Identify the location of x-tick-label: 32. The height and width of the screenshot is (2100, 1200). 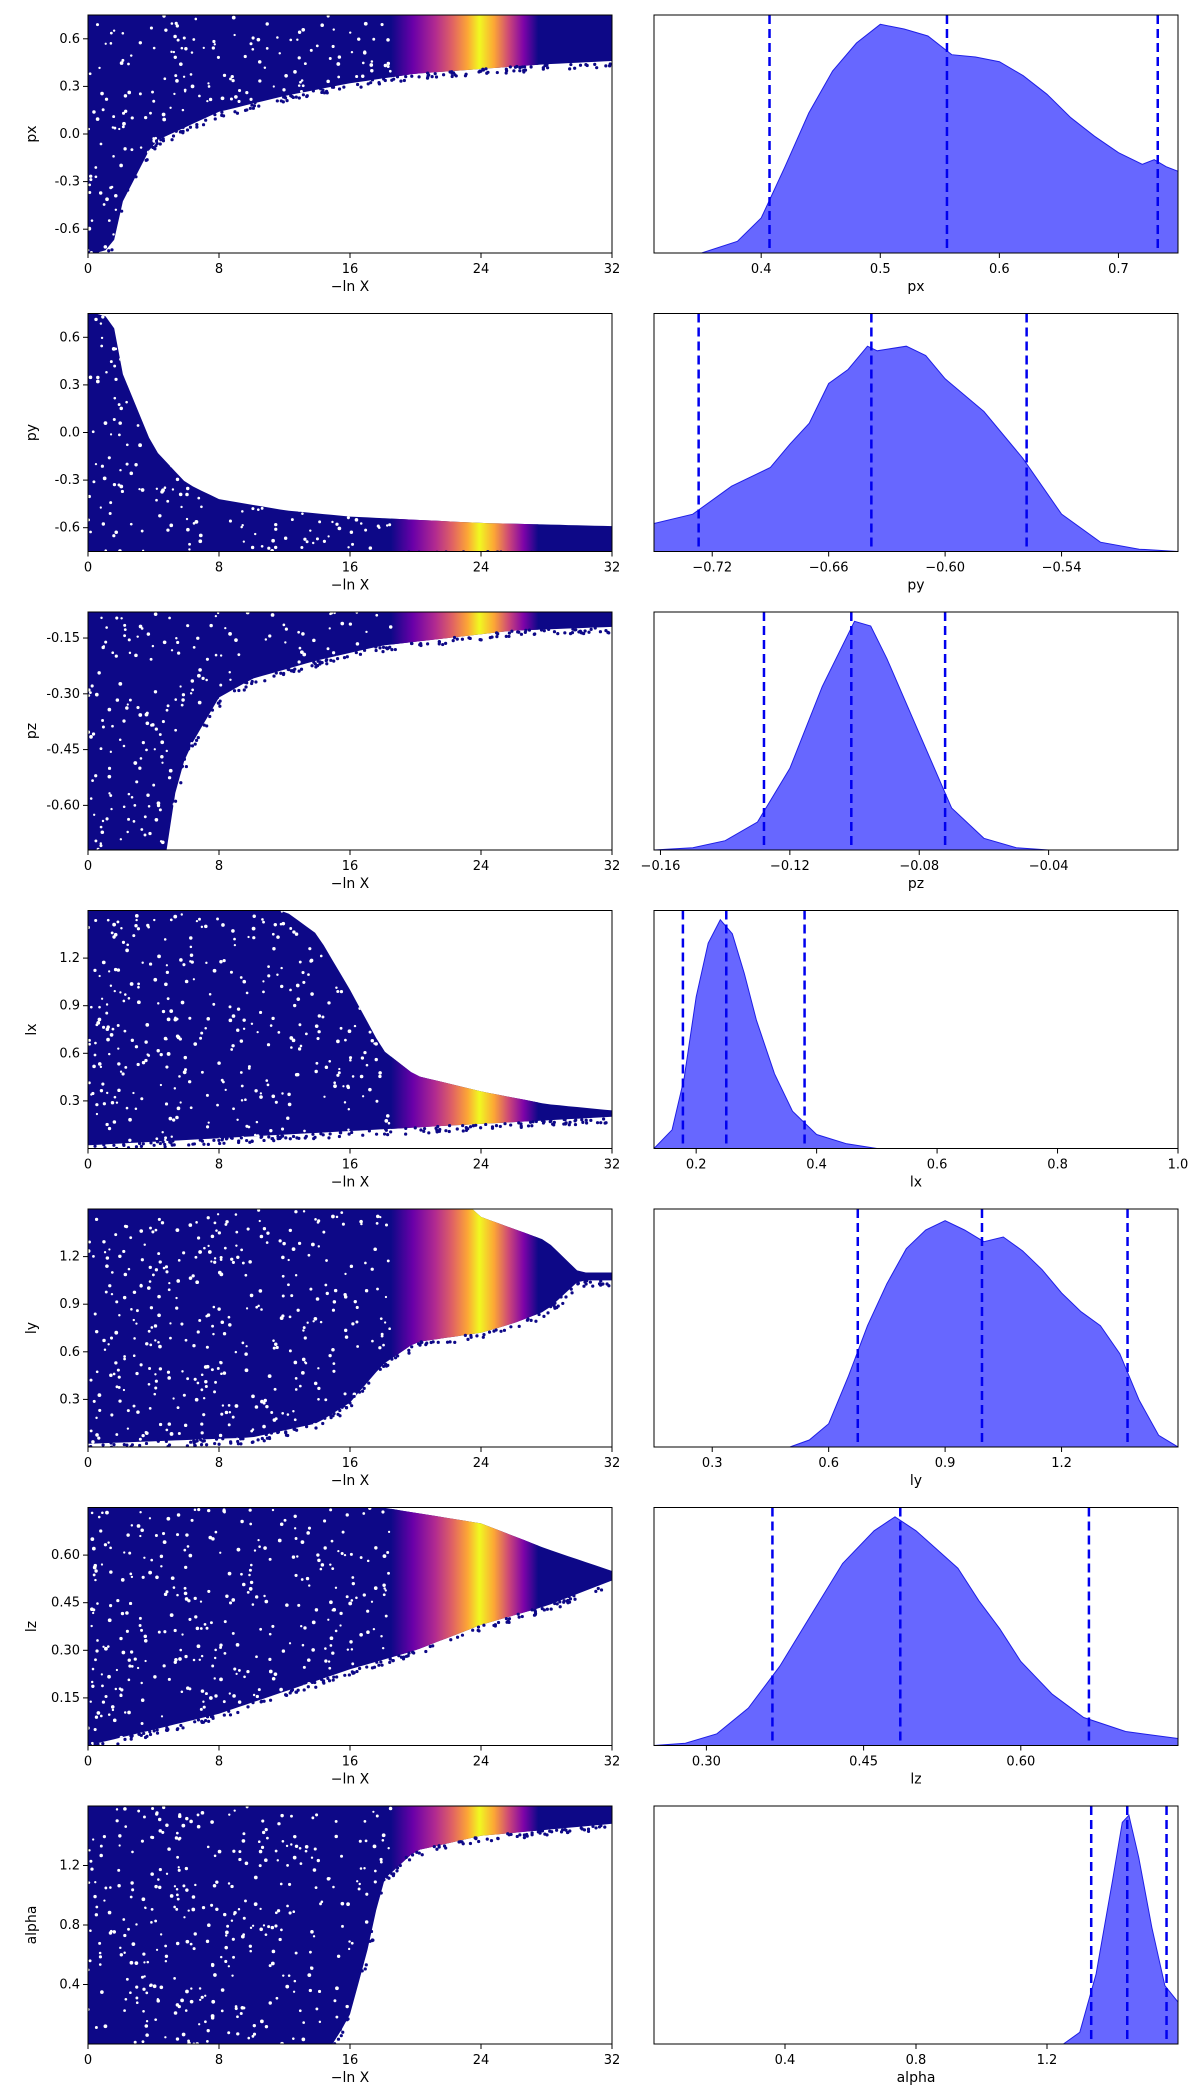
(612, 1463).